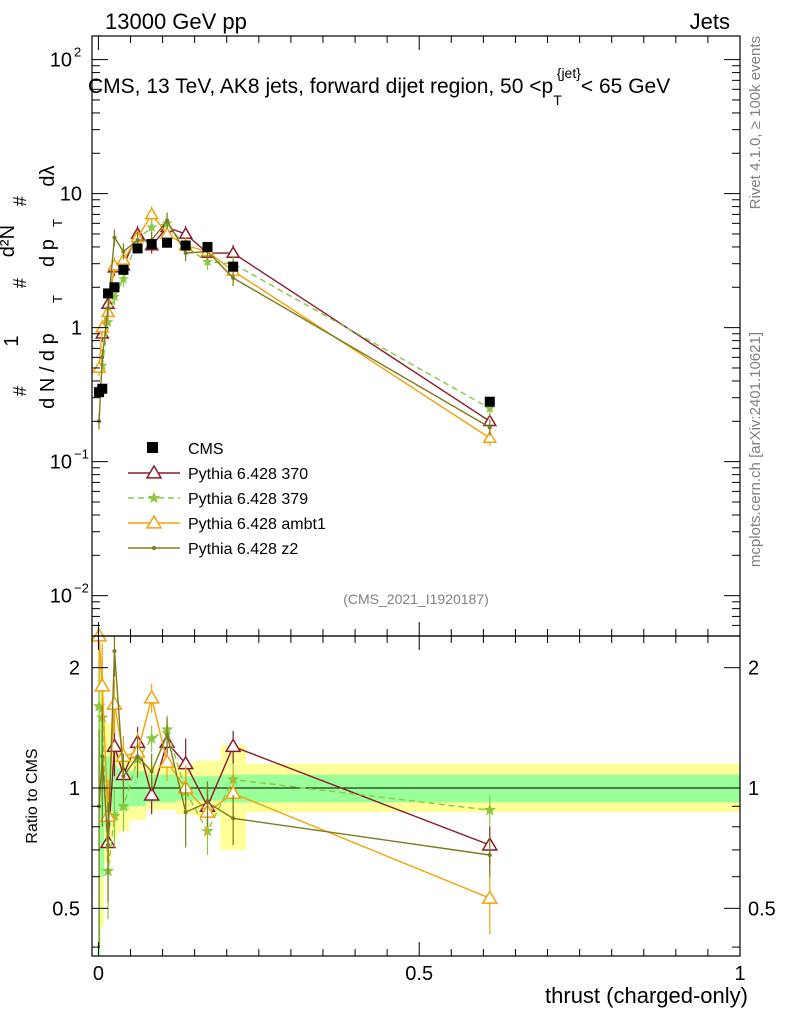 The height and width of the screenshot is (1024, 786). What do you see at coordinates (753, 669) in the screenshot?
I see `ratio-tick-label-right: 2` at bounding box center [753, 669].